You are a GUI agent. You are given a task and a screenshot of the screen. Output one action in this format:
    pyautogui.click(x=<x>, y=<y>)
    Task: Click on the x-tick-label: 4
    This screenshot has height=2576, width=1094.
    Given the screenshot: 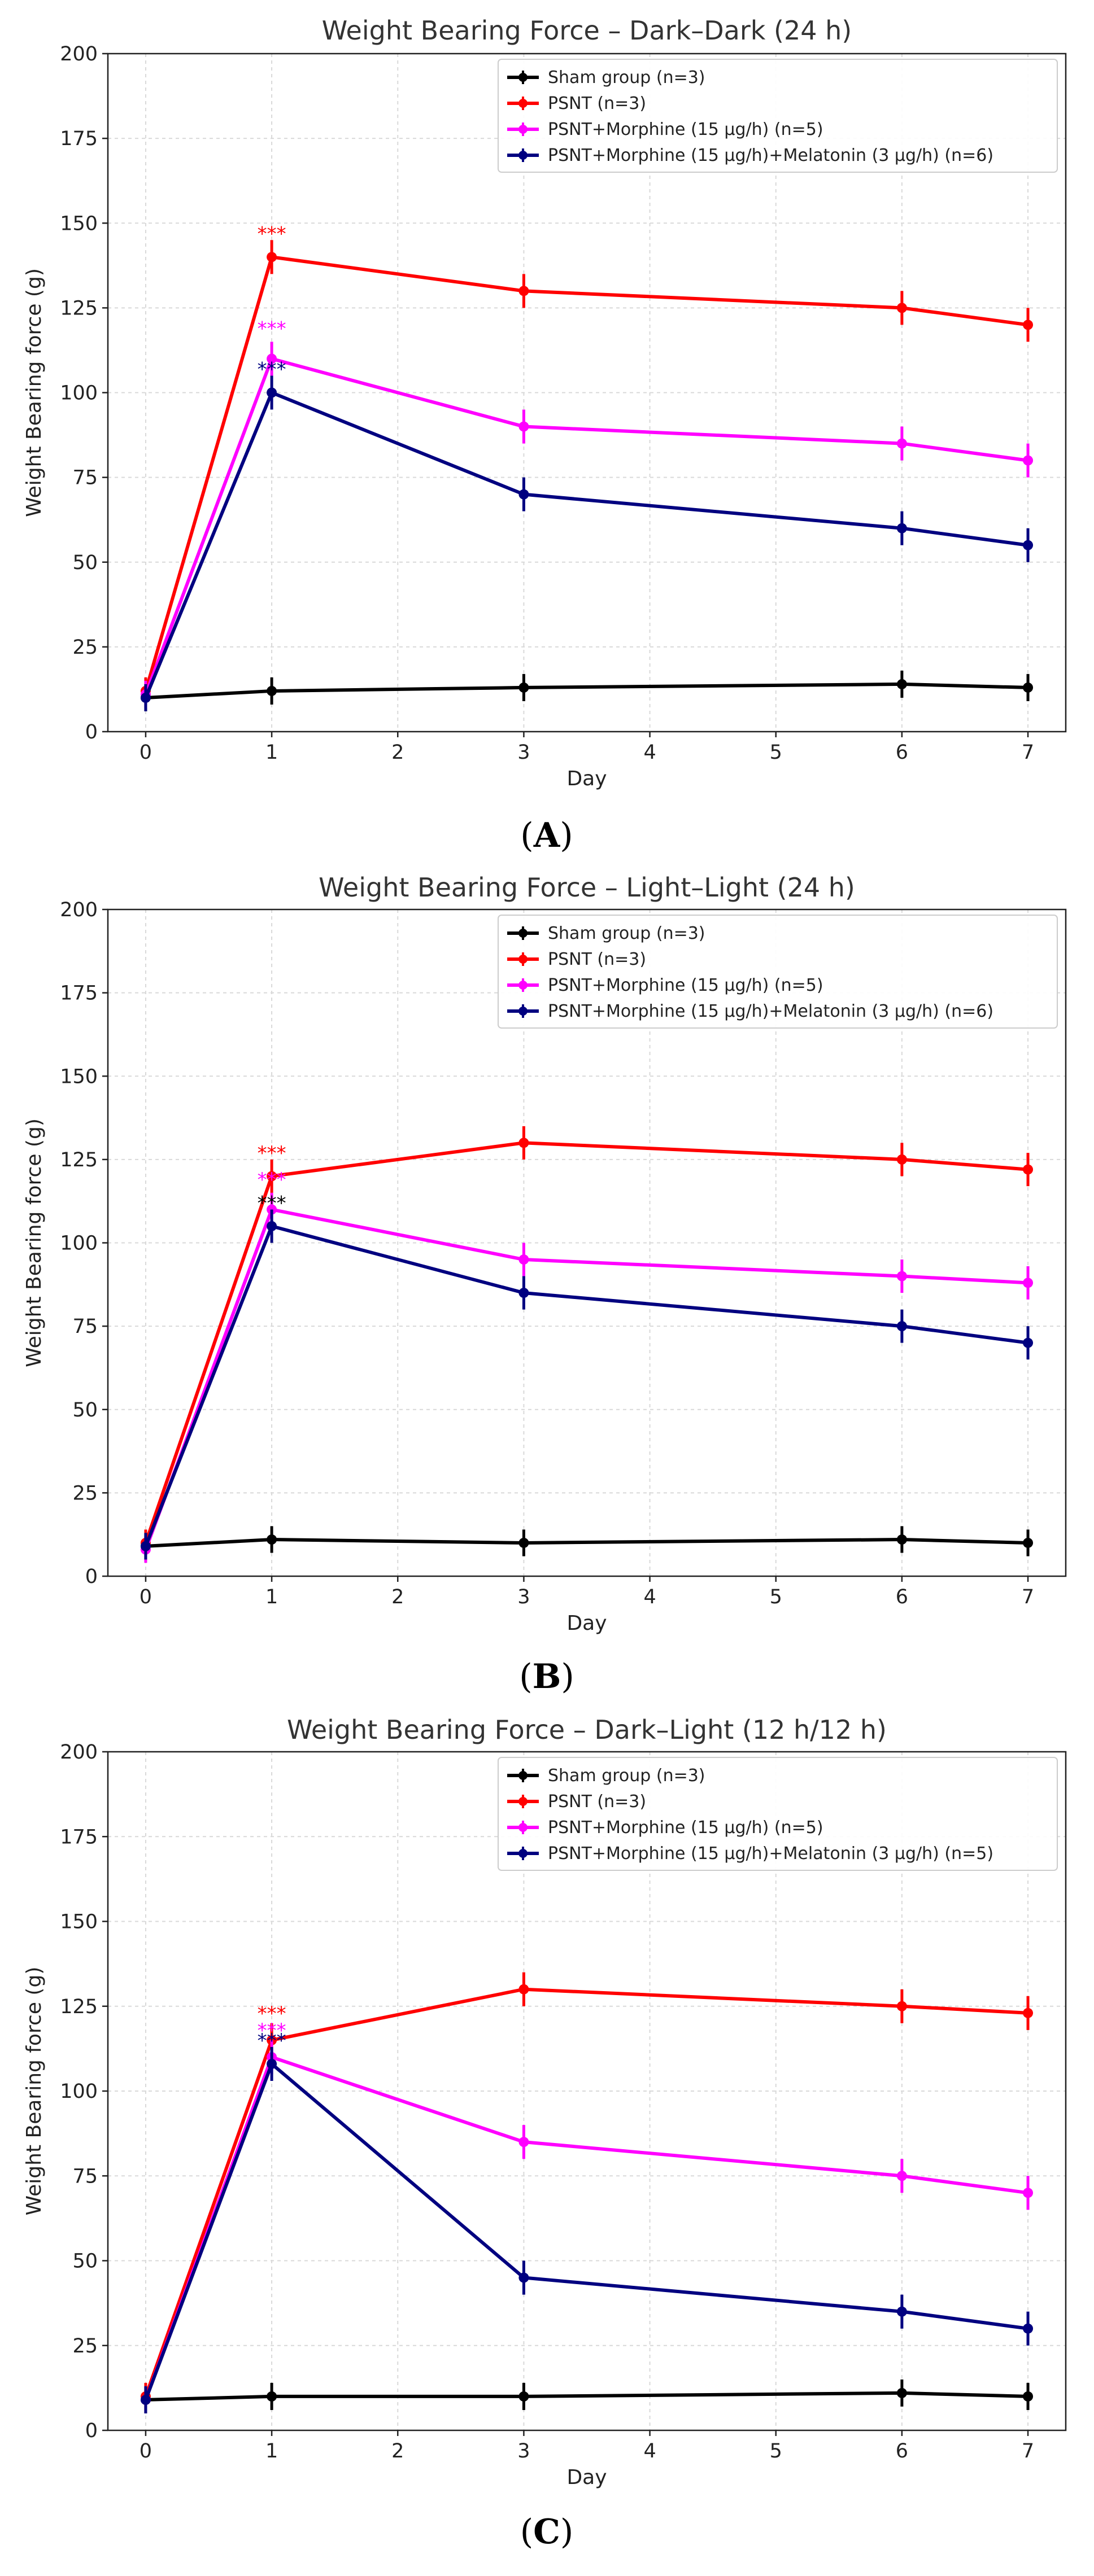 What is the action you would take?
    pyautogui.click(x=649, y=2451)
    